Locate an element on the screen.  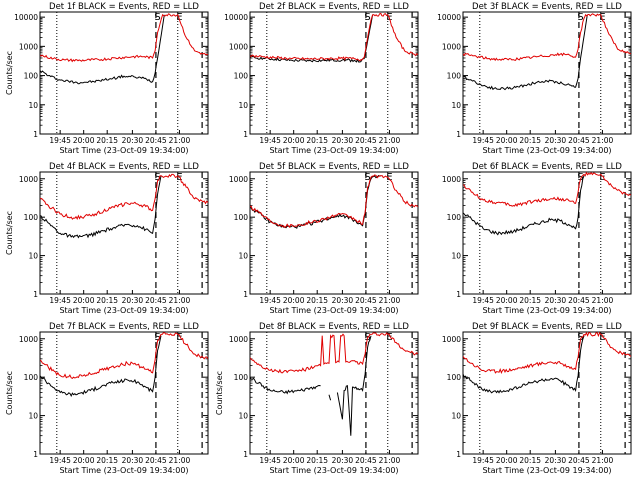
chart-title: Det 6f BLACK = Events, RED = LLD is located at coordinates (547, 167).